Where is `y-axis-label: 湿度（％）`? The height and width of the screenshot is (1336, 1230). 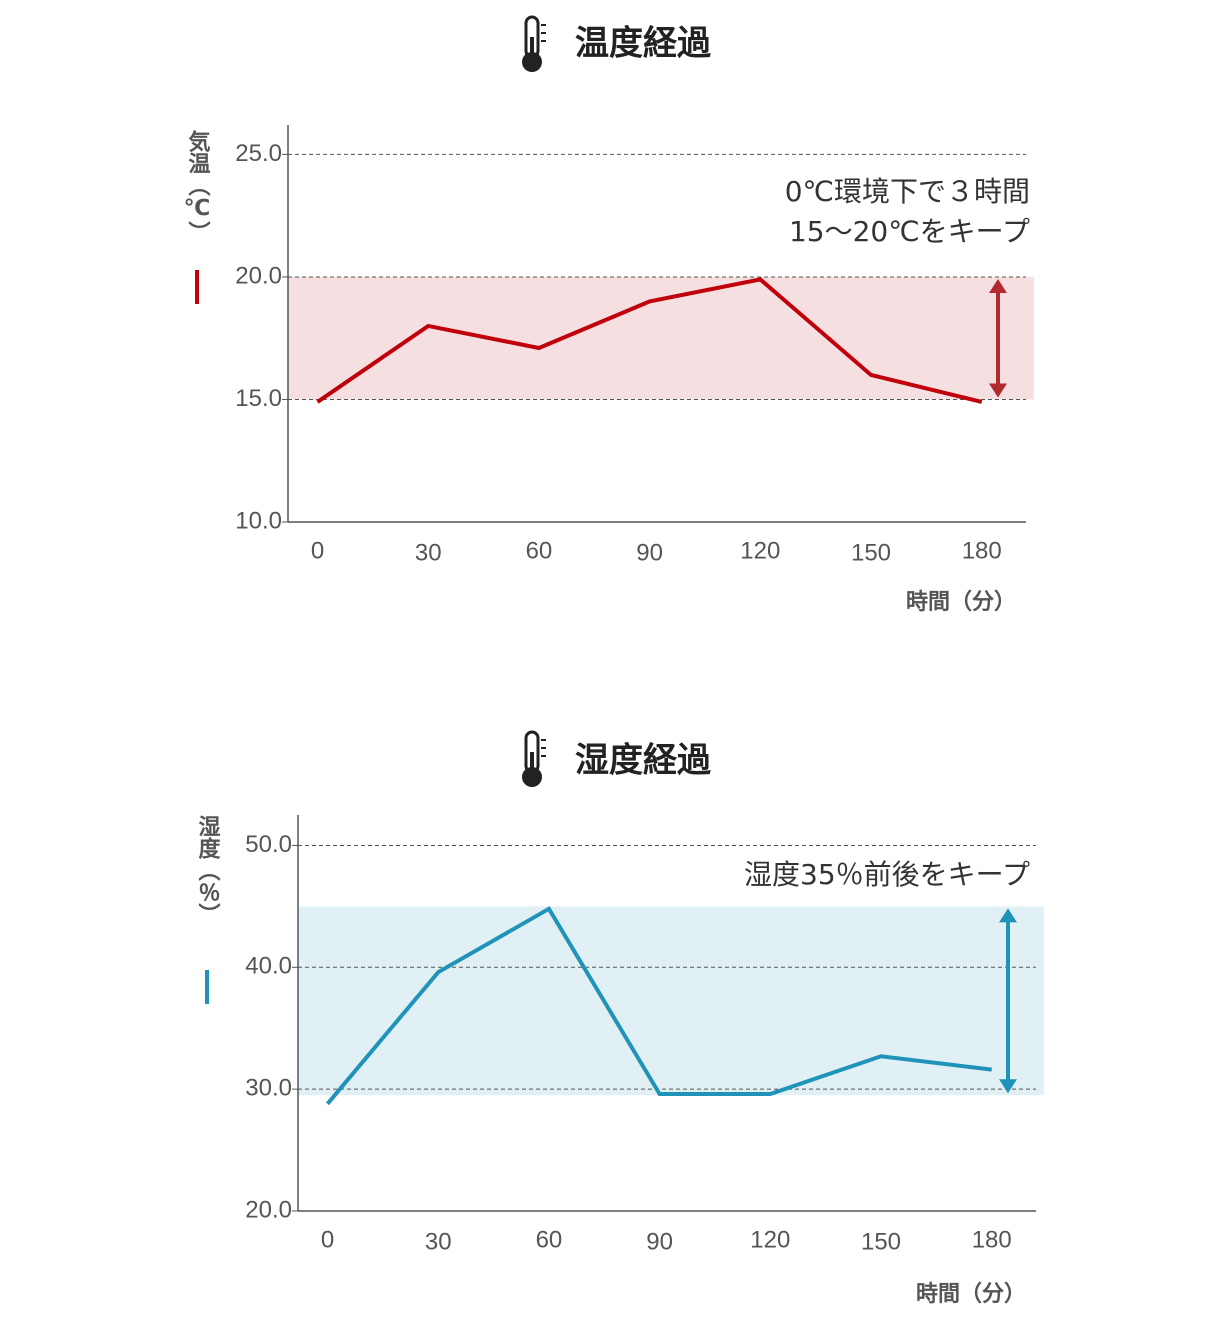
y-axis-label: 湿度（％） is located at coordinates (208, 870).